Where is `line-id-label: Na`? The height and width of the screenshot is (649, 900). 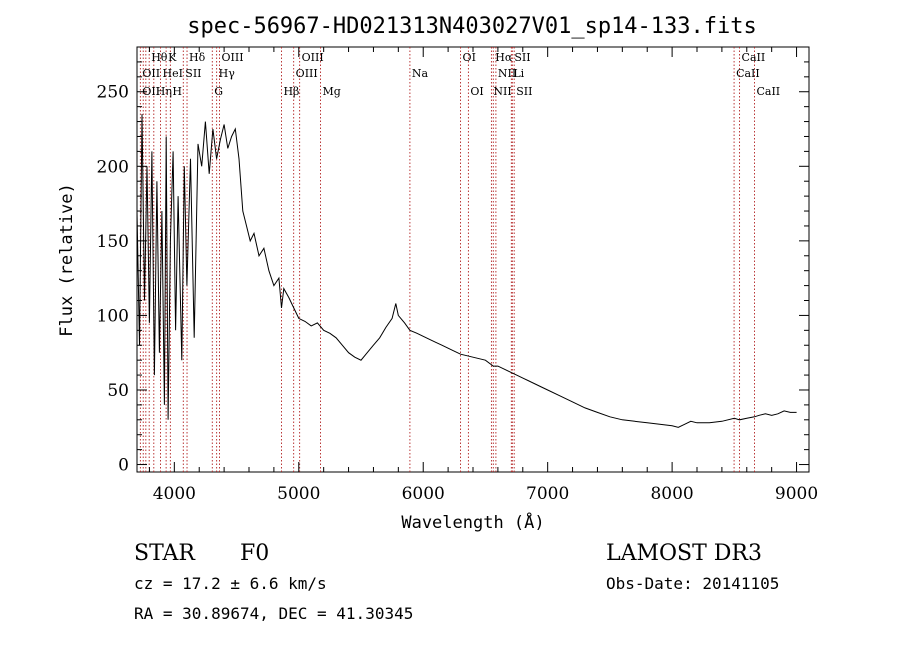 line-id-label: Na is located at coordinates (420, 73).